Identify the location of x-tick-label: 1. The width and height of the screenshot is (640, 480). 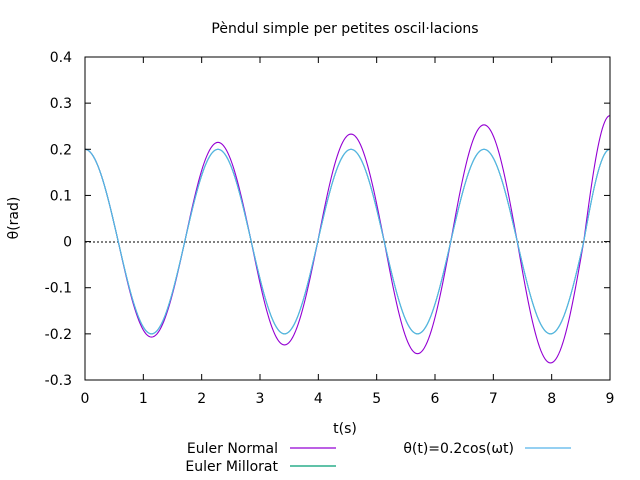
(143, 399).